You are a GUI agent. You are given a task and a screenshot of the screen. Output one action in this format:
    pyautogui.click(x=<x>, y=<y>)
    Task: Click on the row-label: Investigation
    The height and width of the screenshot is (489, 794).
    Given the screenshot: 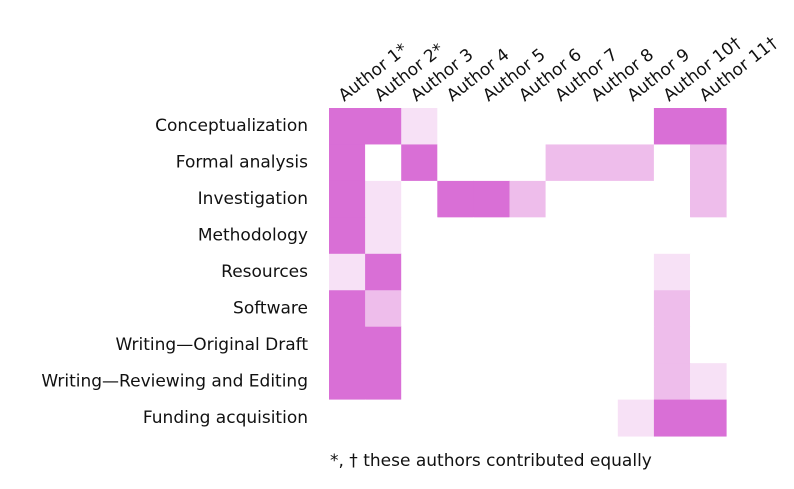 What is the action you would take?
    pyautogui.click(x=253, y=199)
    